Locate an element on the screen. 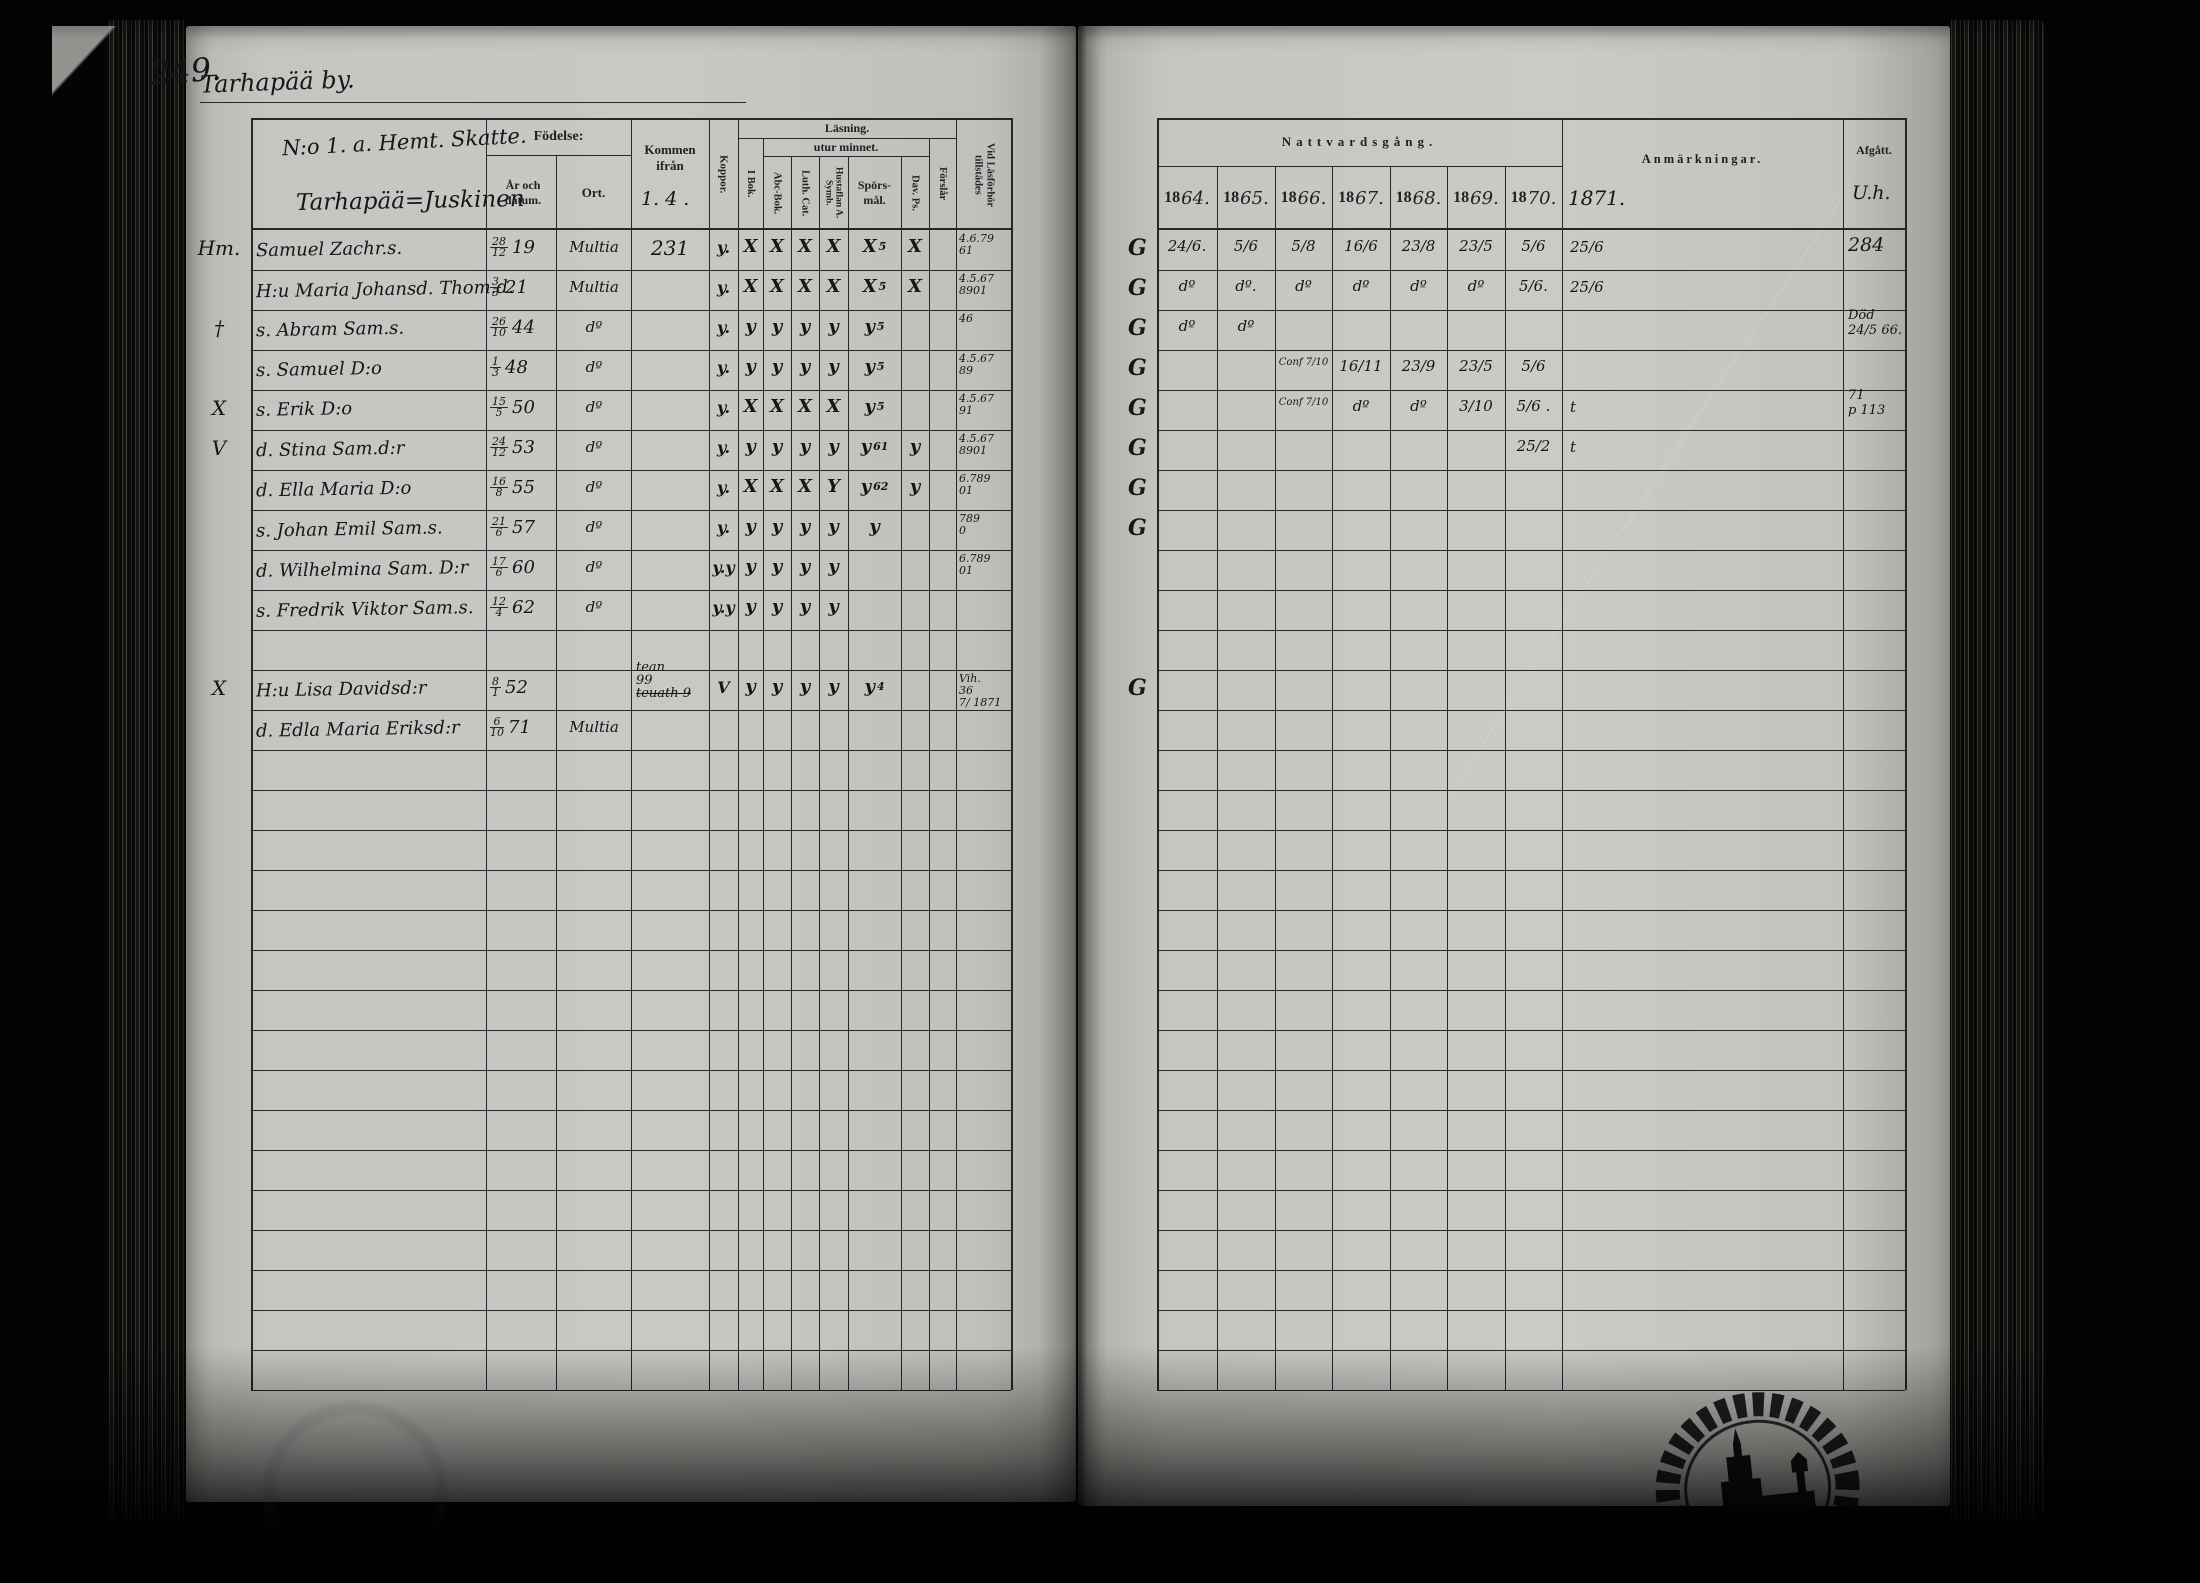 This screenshot has height=1583, width=2200. communion-year-header: 18 66. is located at coordinates (1303, 198).